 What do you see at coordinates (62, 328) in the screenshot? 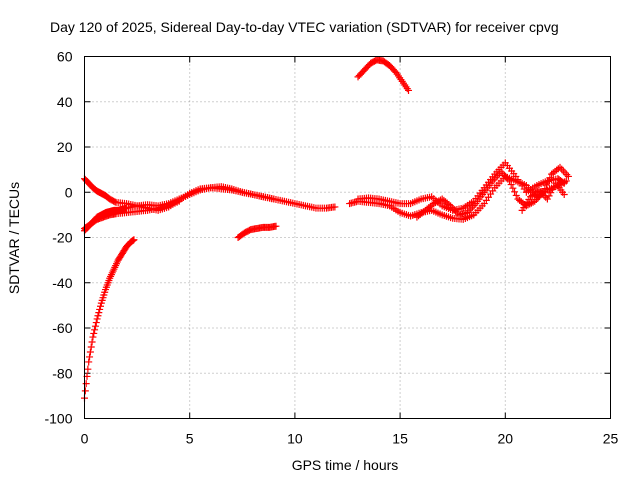
I see `y-tick-label: -60` at bounding box center [62, 328].